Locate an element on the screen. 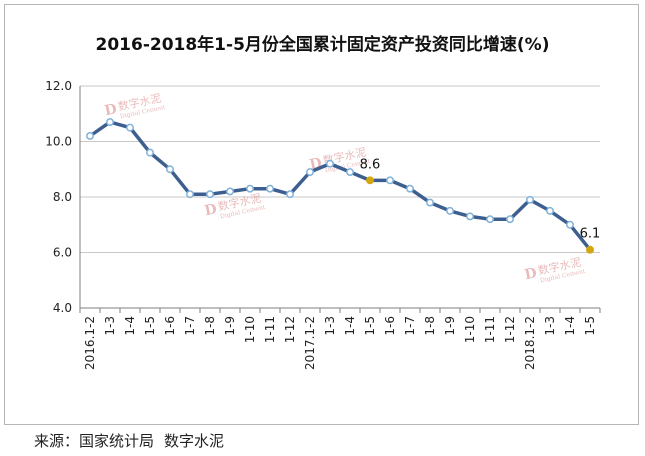 This screenshot has height=456, width=645. x-year-label: 2017. is located at coordinates (310, 353).